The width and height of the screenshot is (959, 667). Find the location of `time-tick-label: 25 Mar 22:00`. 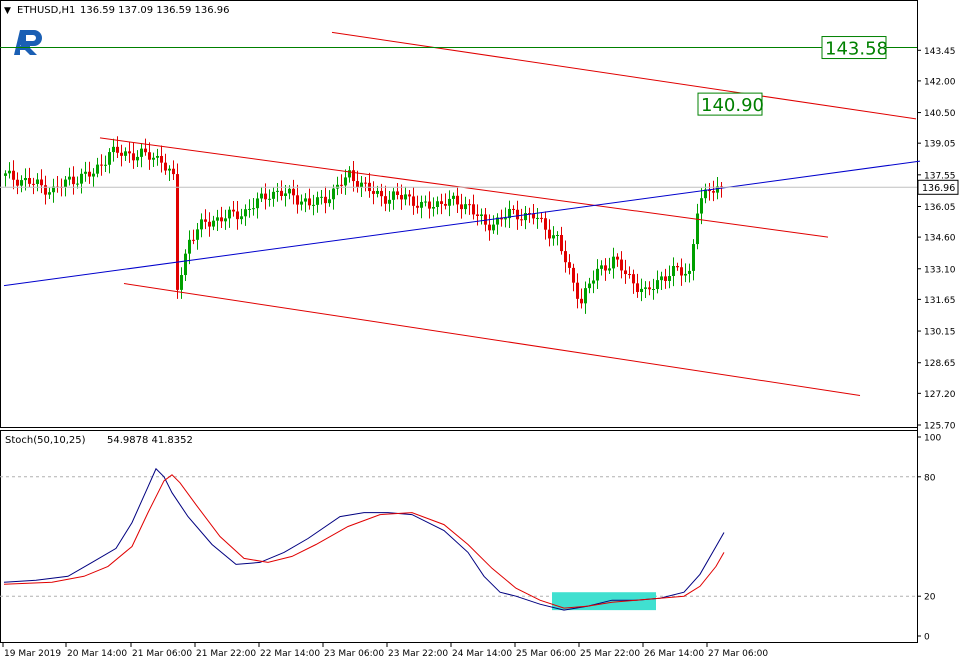

time-tick-label: 25 Mar 22:00 is located at coordinates (610, 654).